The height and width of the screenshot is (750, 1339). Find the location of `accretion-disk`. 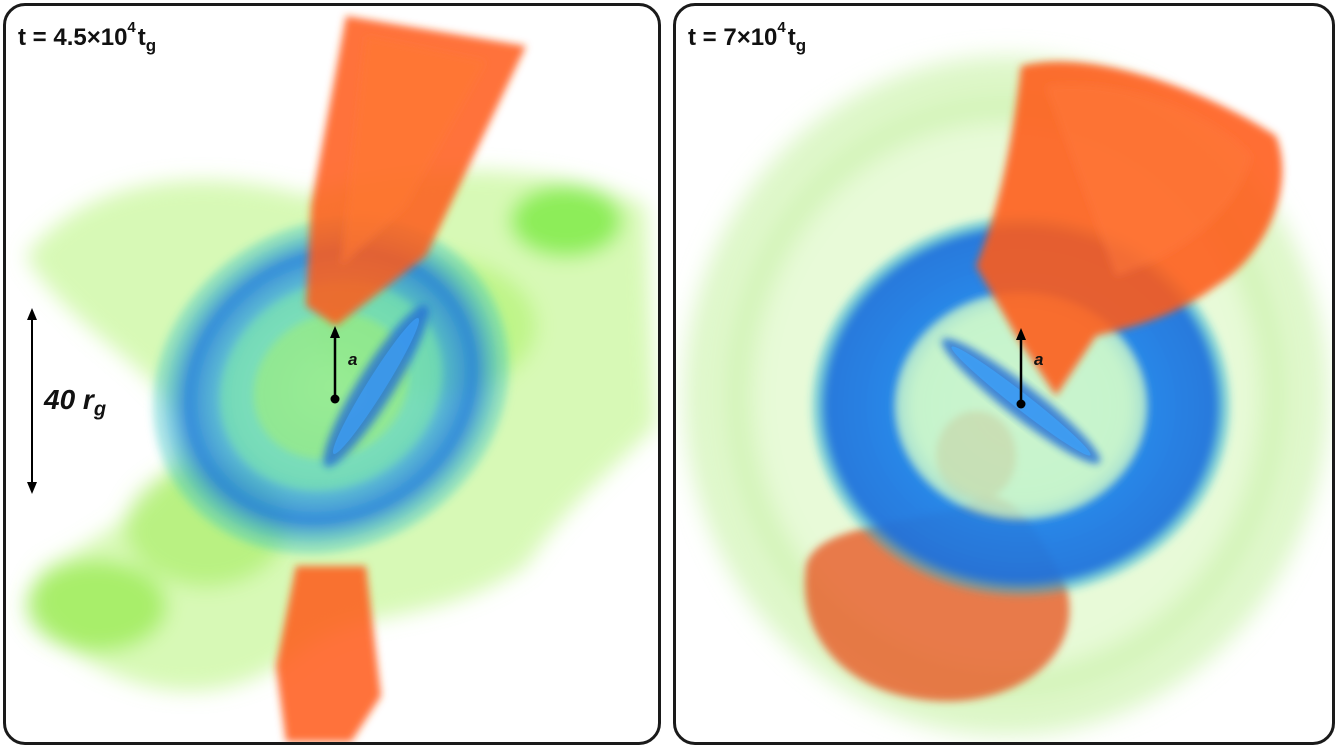

accretion-disk is located at coordinates (331, 386).